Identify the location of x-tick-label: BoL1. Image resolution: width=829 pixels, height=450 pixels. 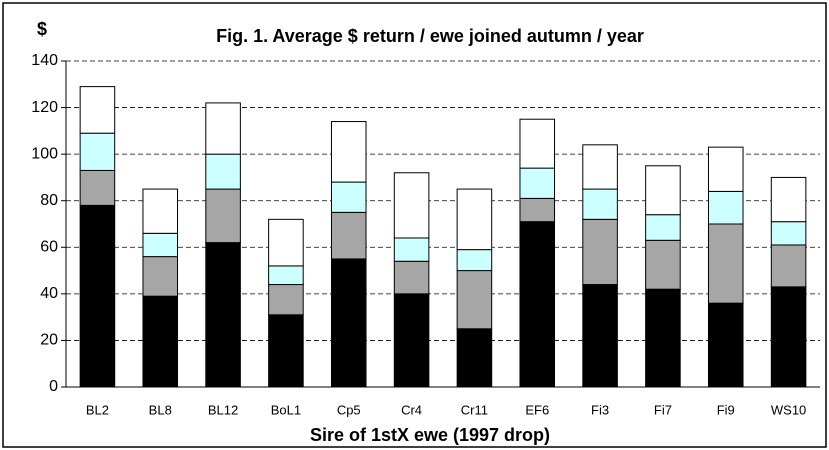
(286, 409).